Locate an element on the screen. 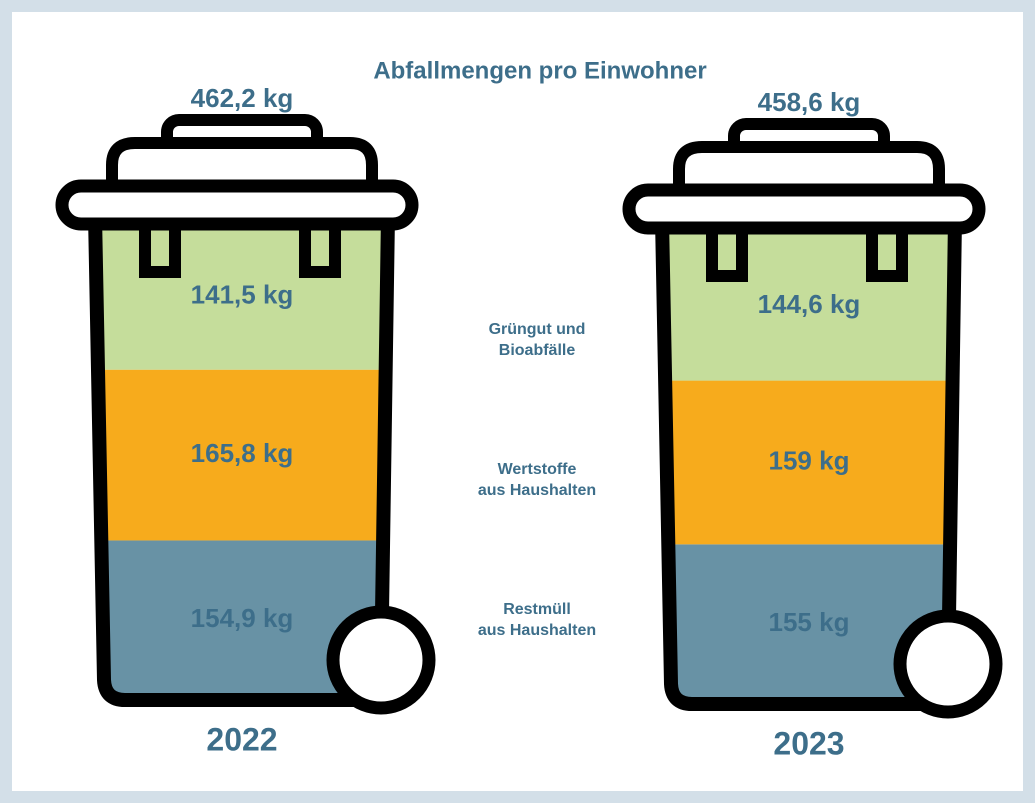 The width and height of the screenshot is (1035, 803). value-label: 144,6 kg is located at coordinates (809, 304).